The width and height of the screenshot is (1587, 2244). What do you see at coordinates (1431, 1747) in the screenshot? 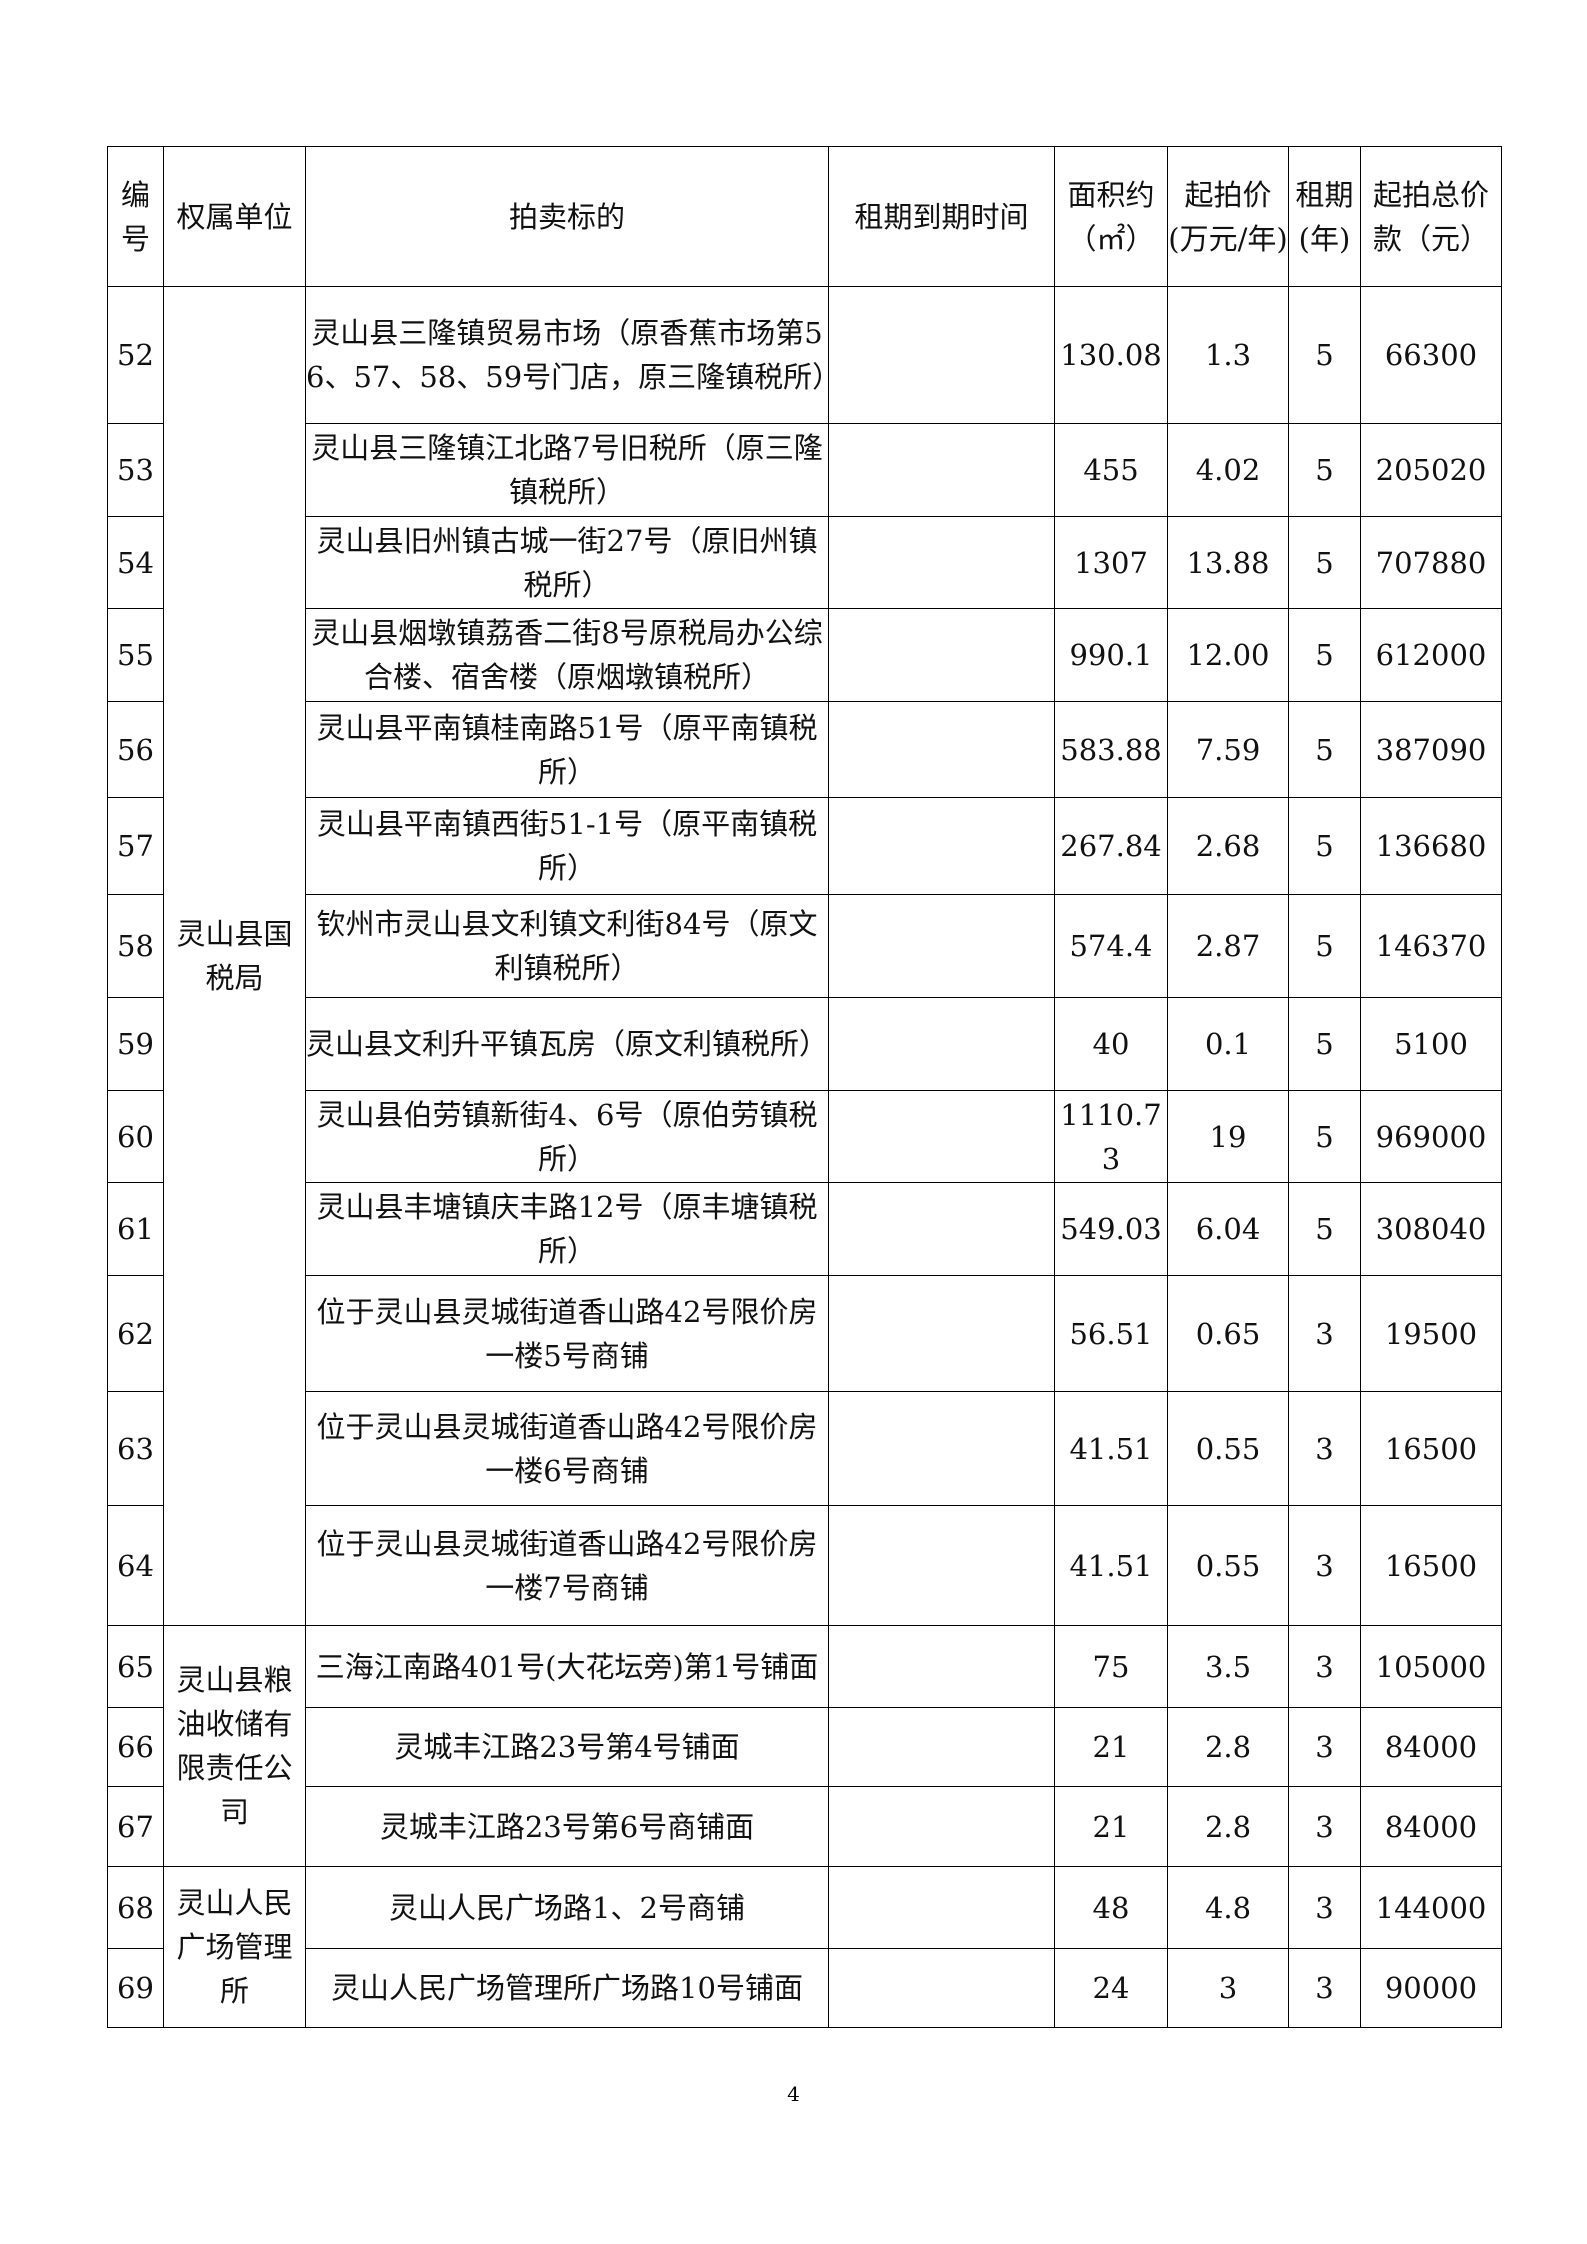
I see `value-cell: 84000` at bounding box center [1431, 1747].